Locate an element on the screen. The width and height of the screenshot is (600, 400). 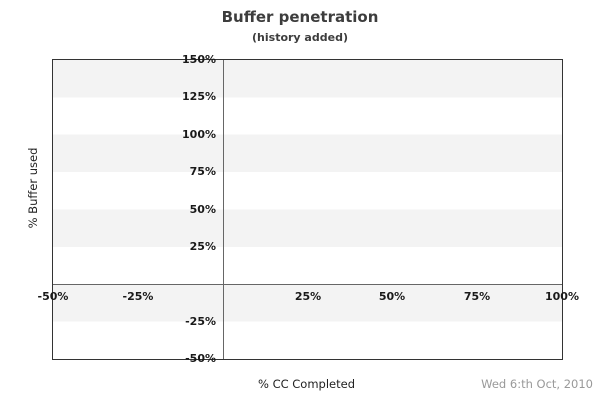
x-tick-label: -25% is located at coordinates (138, 296).